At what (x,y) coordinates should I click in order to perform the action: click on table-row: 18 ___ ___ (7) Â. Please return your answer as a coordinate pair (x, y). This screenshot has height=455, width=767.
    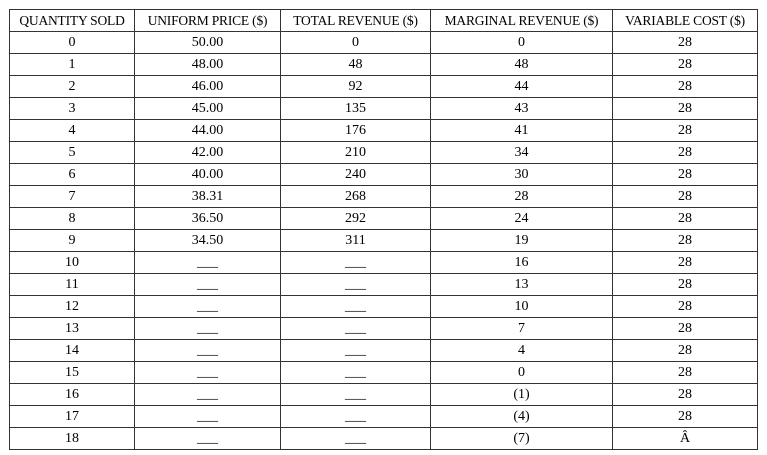
    Looking at the image, I should click on (383, 438).